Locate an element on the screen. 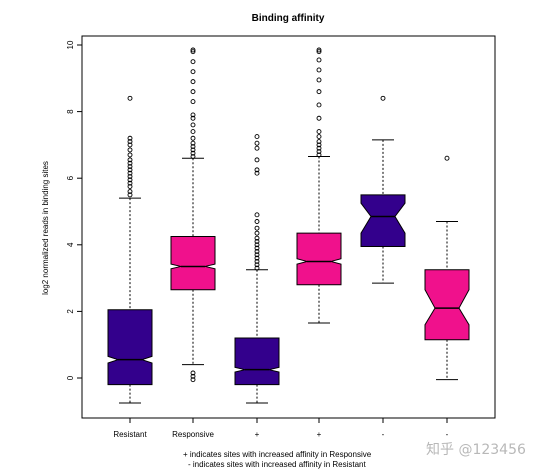 The width and height of the screenshot is (547, 472). y-tick-label: 4 is located at coordinates (70, 244).